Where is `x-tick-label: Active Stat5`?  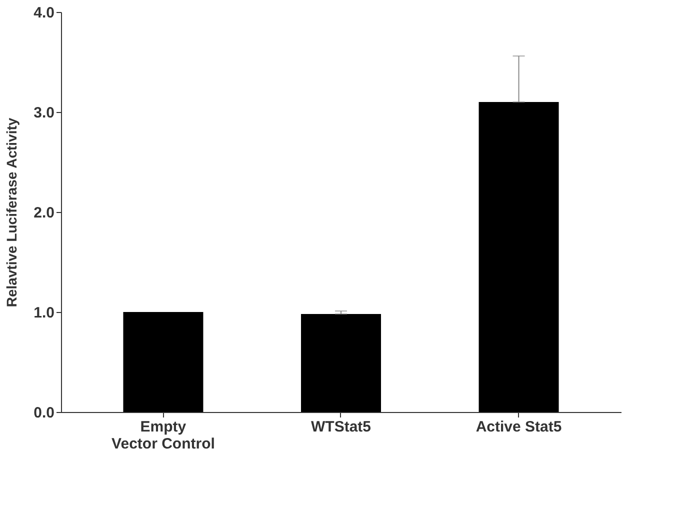 x-tick-label: Active Stat5 is located at coordinates (519, 427).